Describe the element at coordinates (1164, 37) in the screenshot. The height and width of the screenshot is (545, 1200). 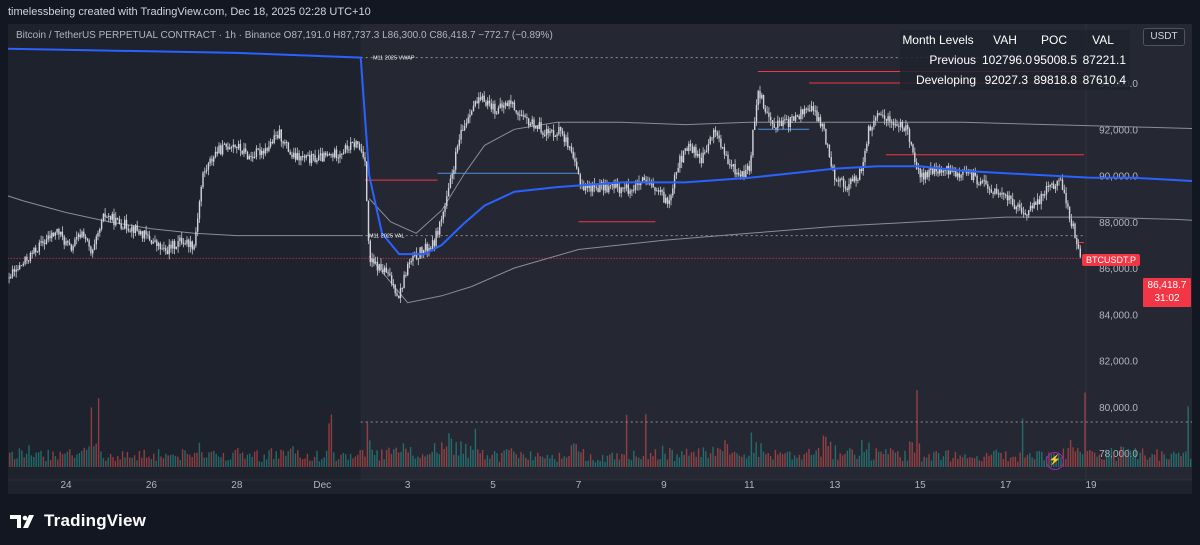
I see `currency-selector: USDT` at that location.